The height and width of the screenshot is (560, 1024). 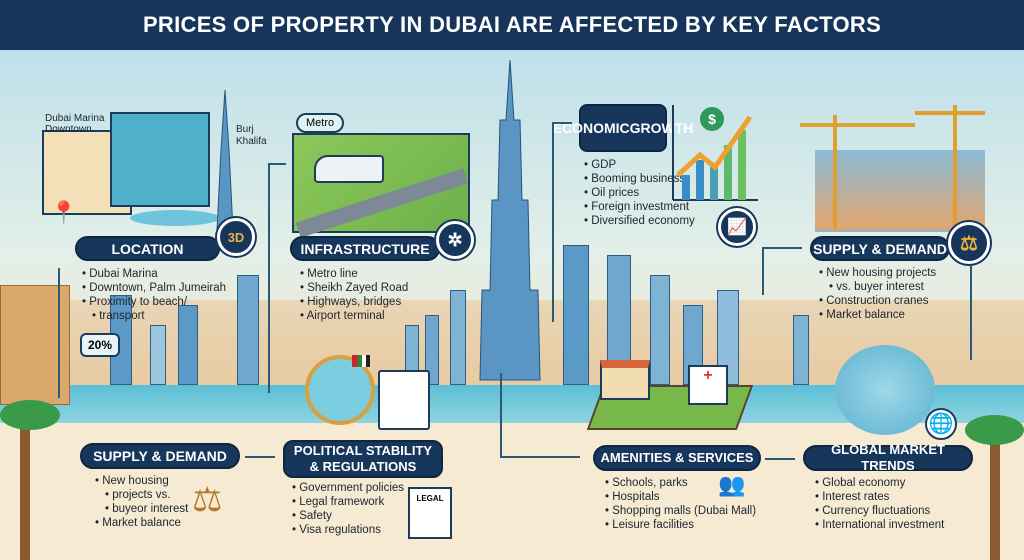 What do you see at coordinates (639, 179) in the screenshot?
I see `list-item: Booming business` at bounding box center [639, 179].